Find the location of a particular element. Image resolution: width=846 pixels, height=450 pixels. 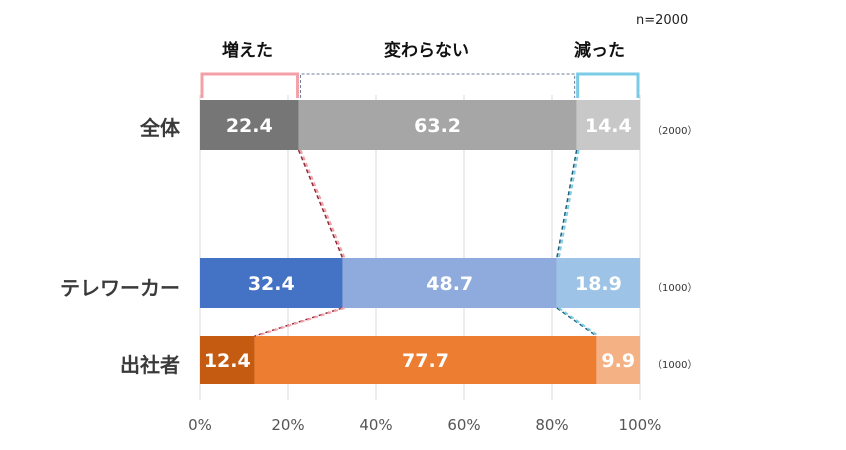

bar-value-label: 48.7 is located at coordinates (449, 284).